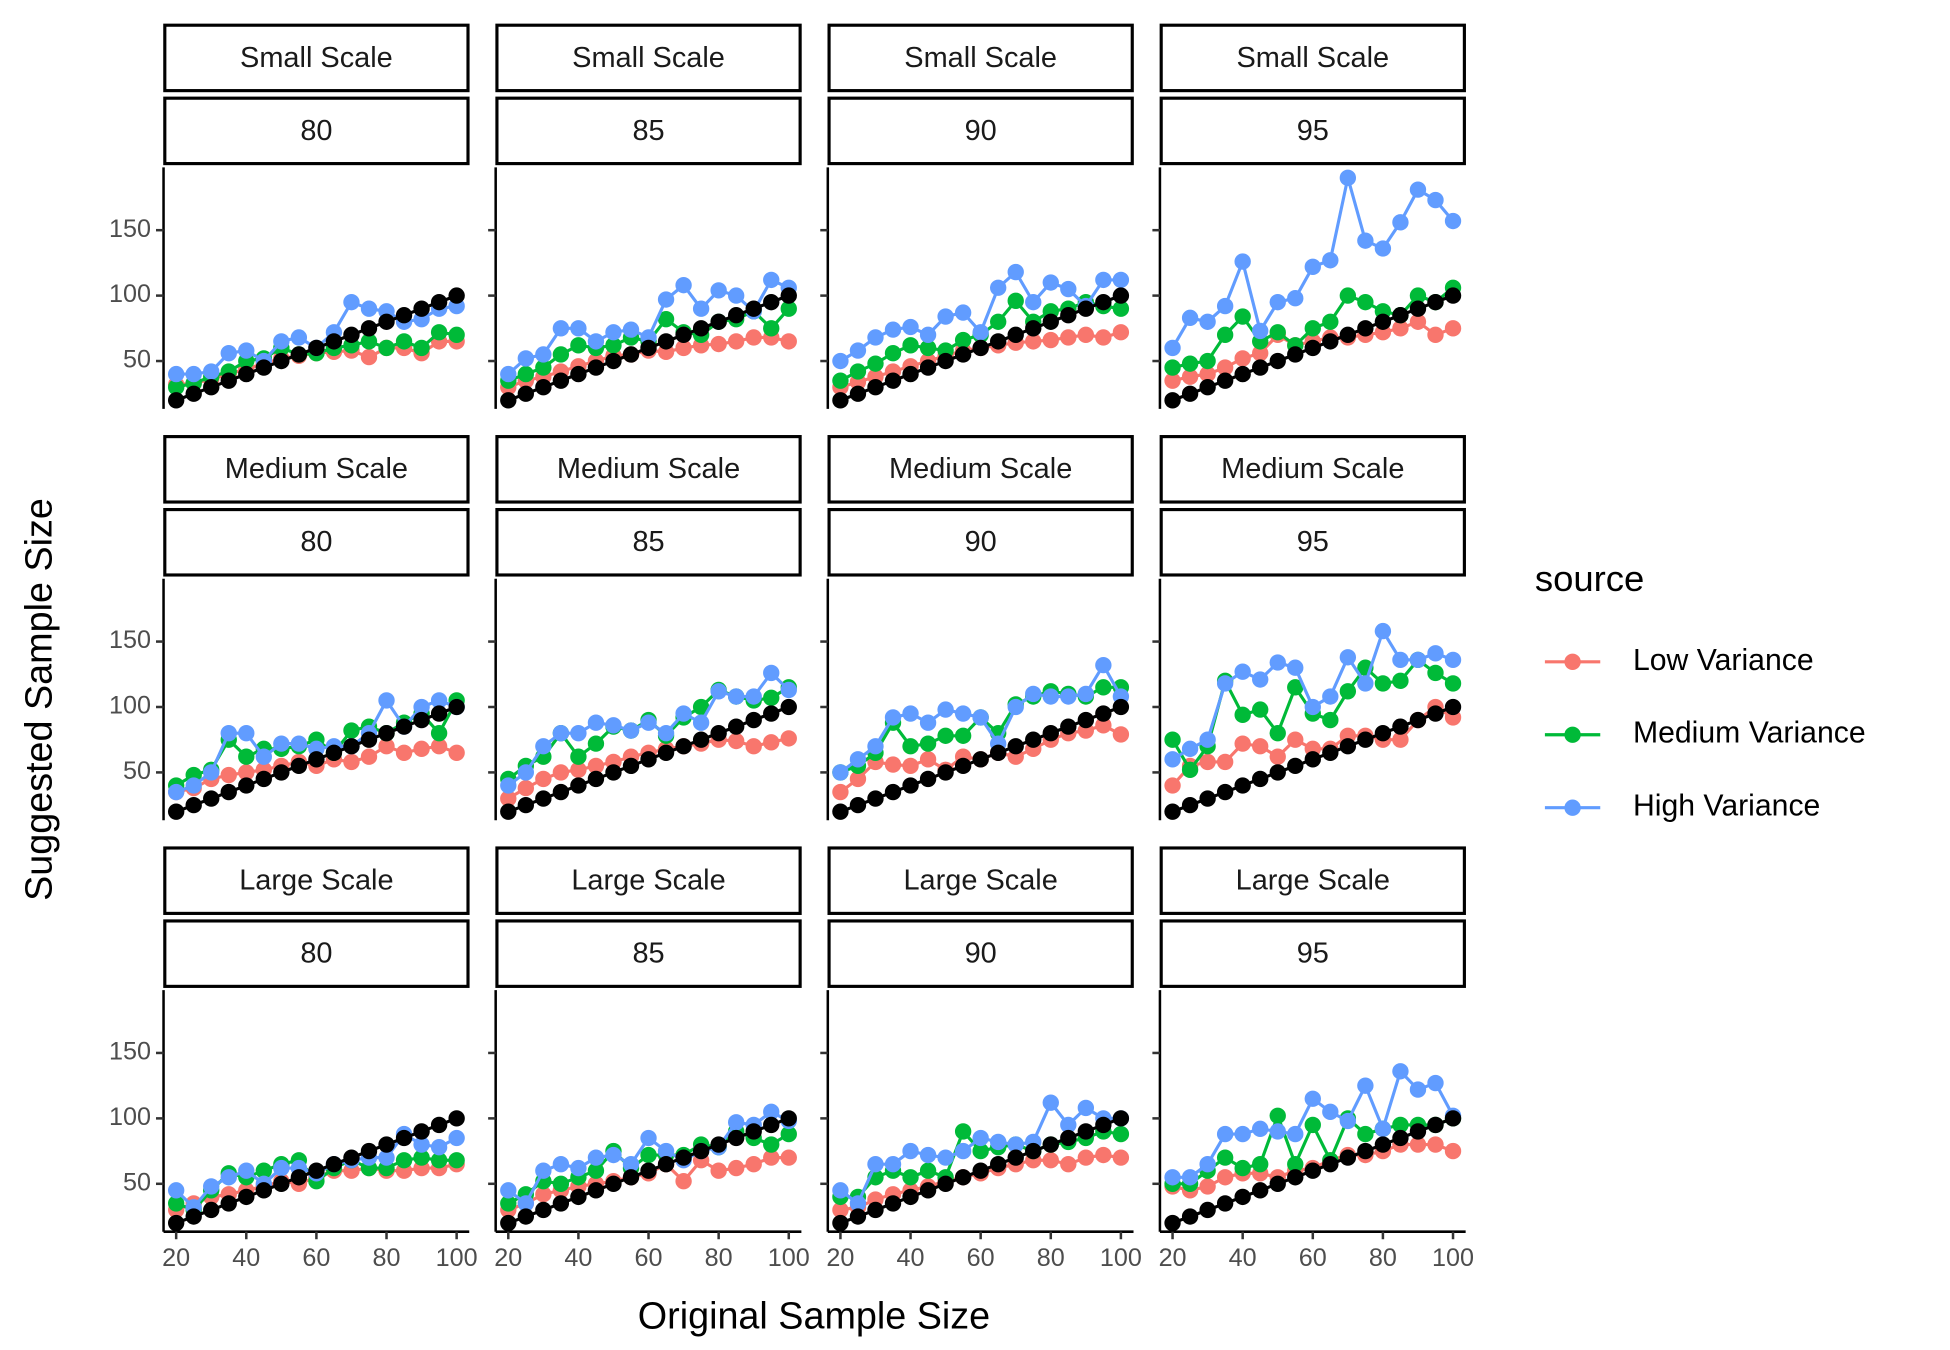 This screenshot has width=1950, height=1350. What do you see at coordinates (1313, 881) in the screenshot?
I see `strip-label: Large Scale` at bounding box center [1313, 881].